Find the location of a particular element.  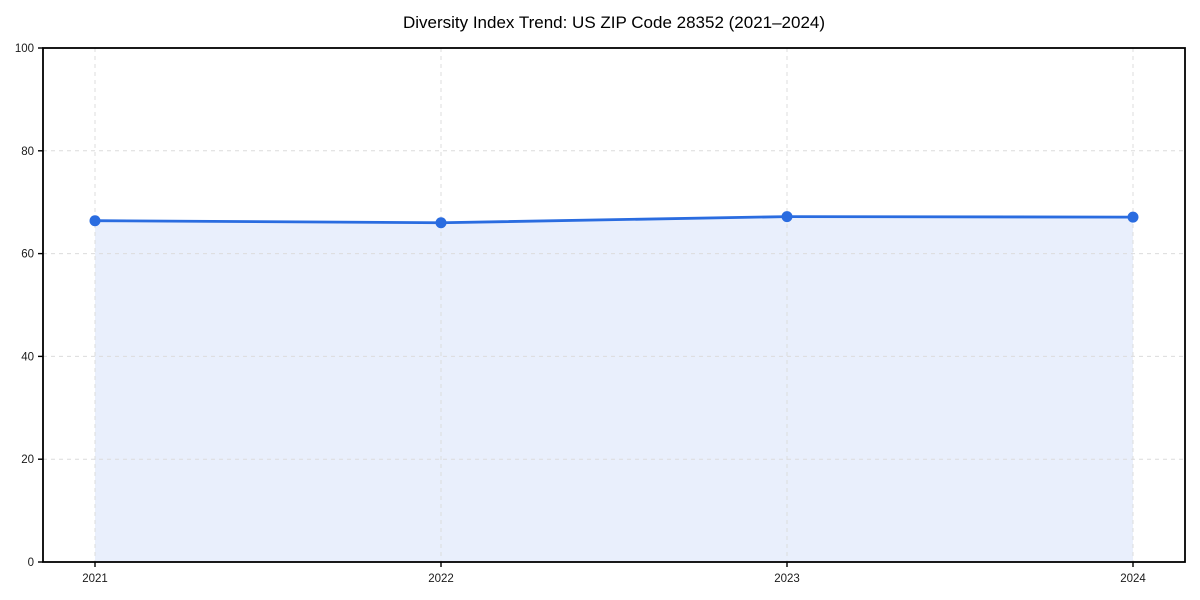

y-tick-label-60: 60 is located at coordinates (27, 255).